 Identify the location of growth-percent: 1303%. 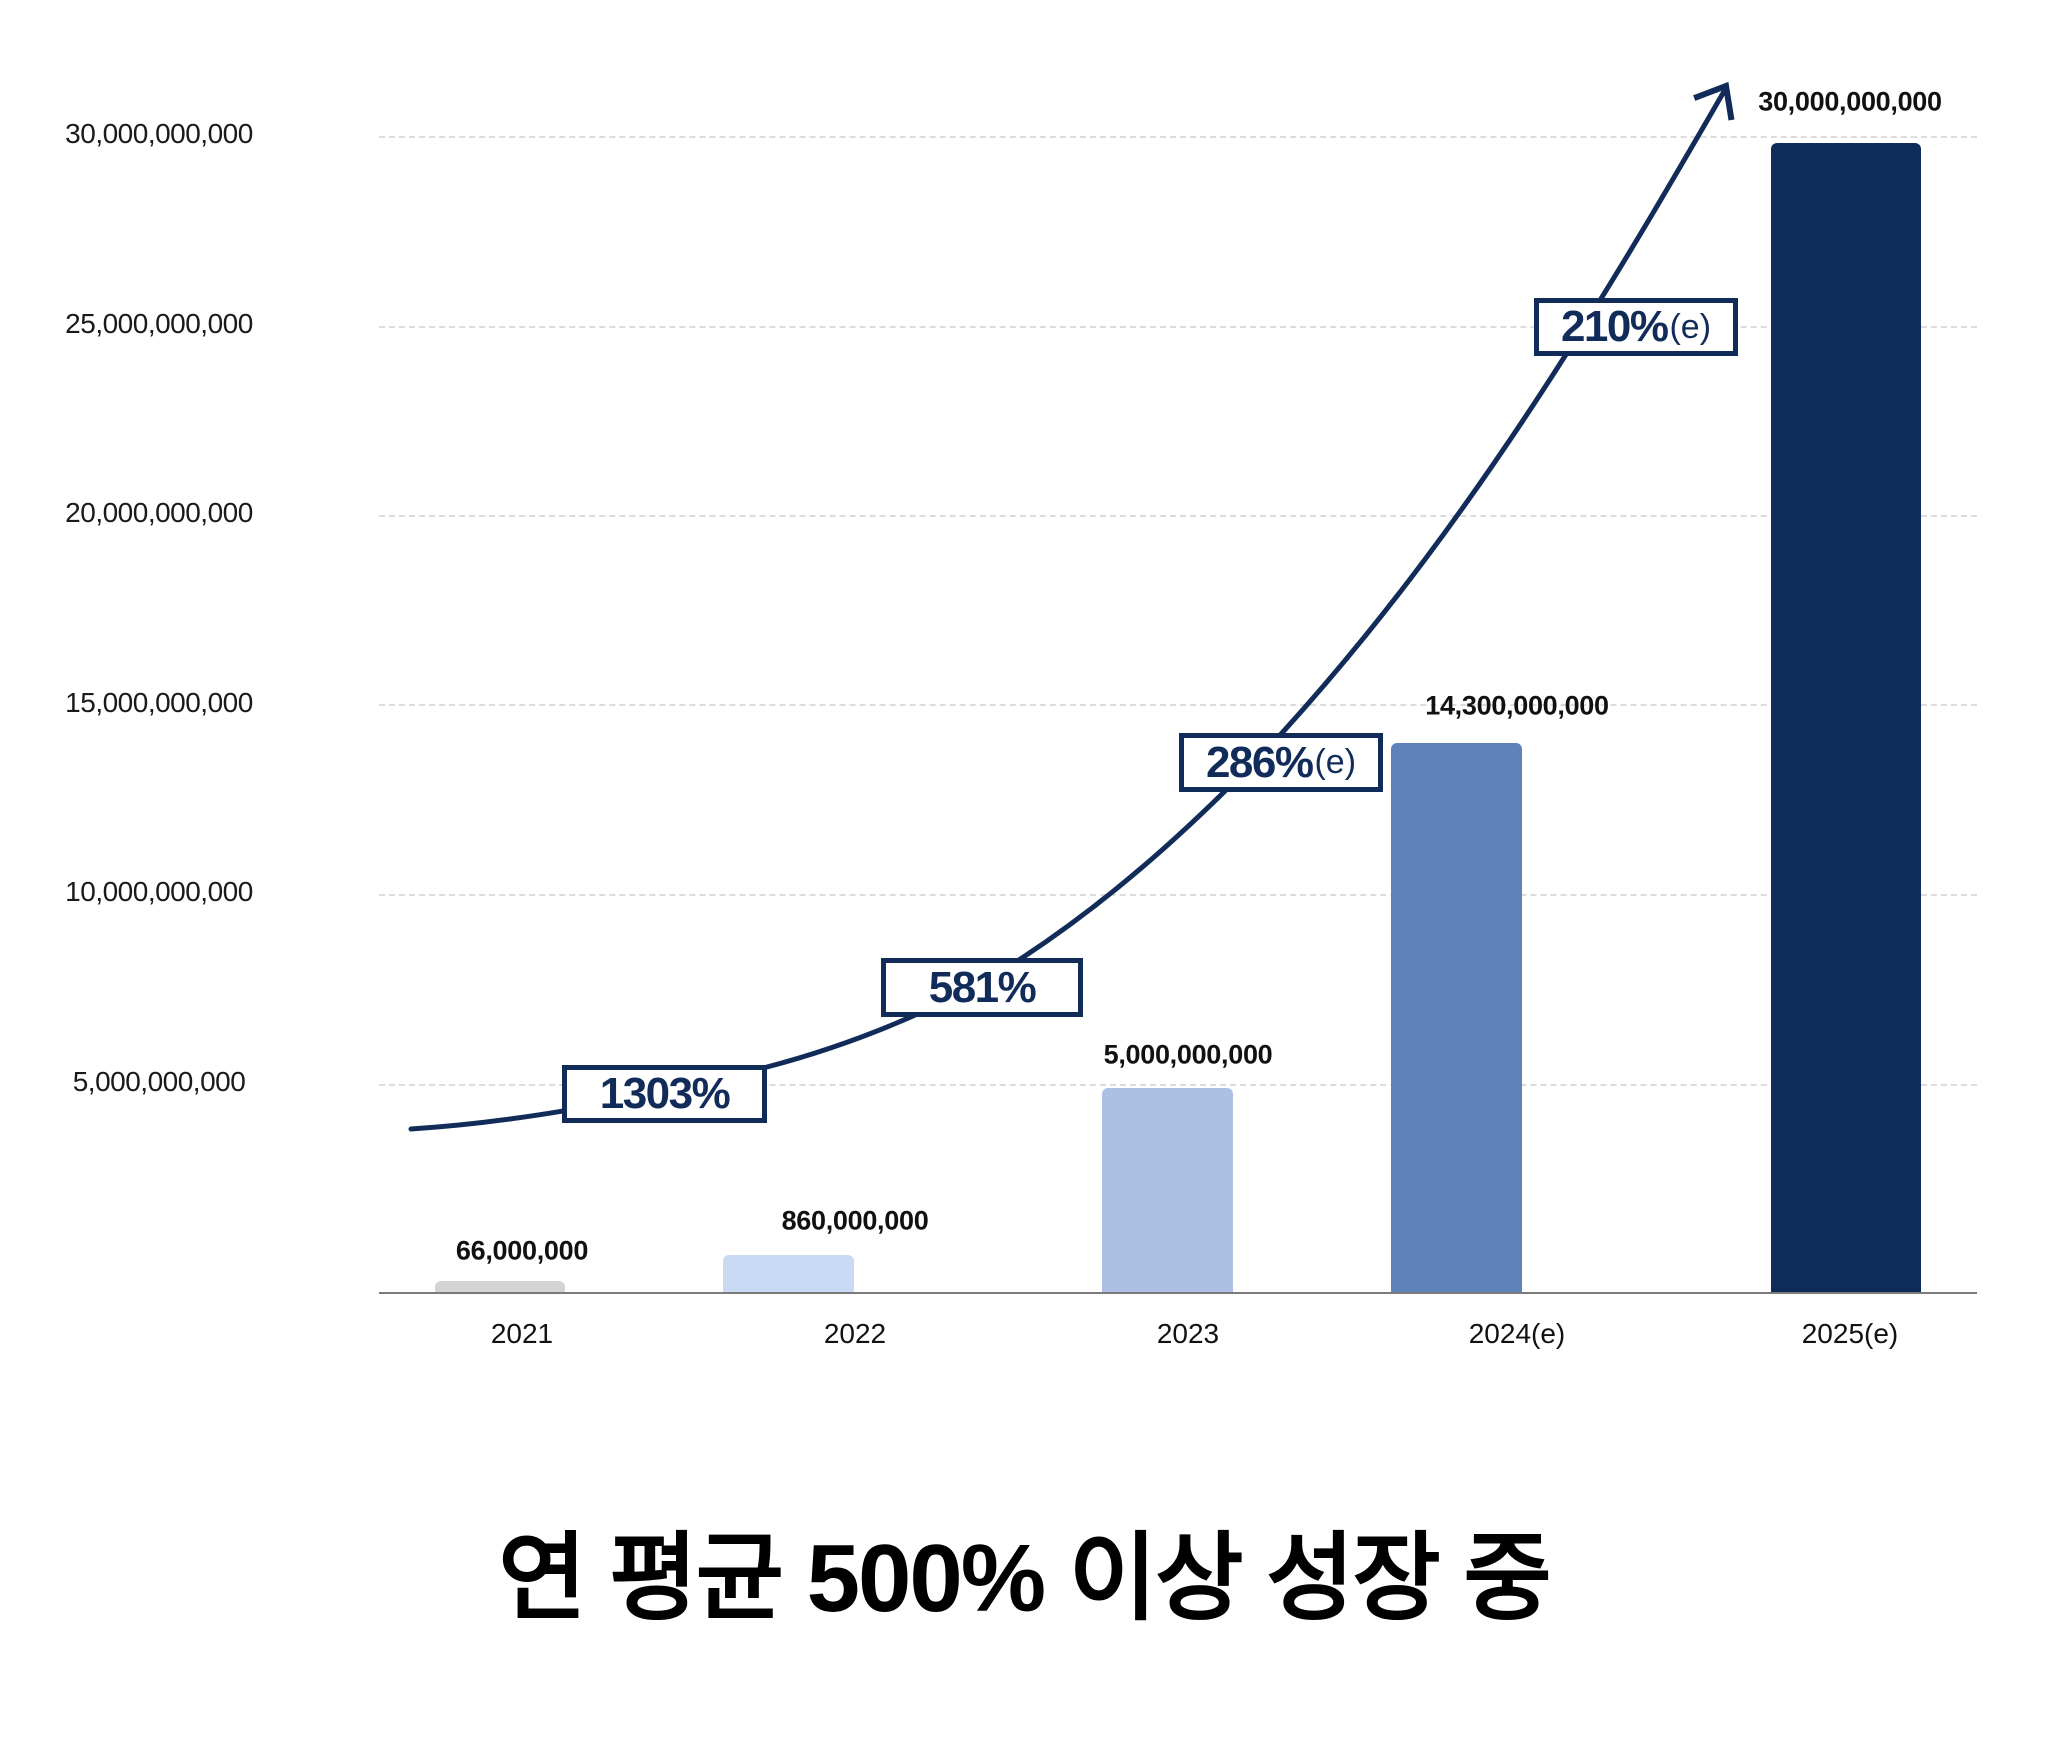
(665, 1093).